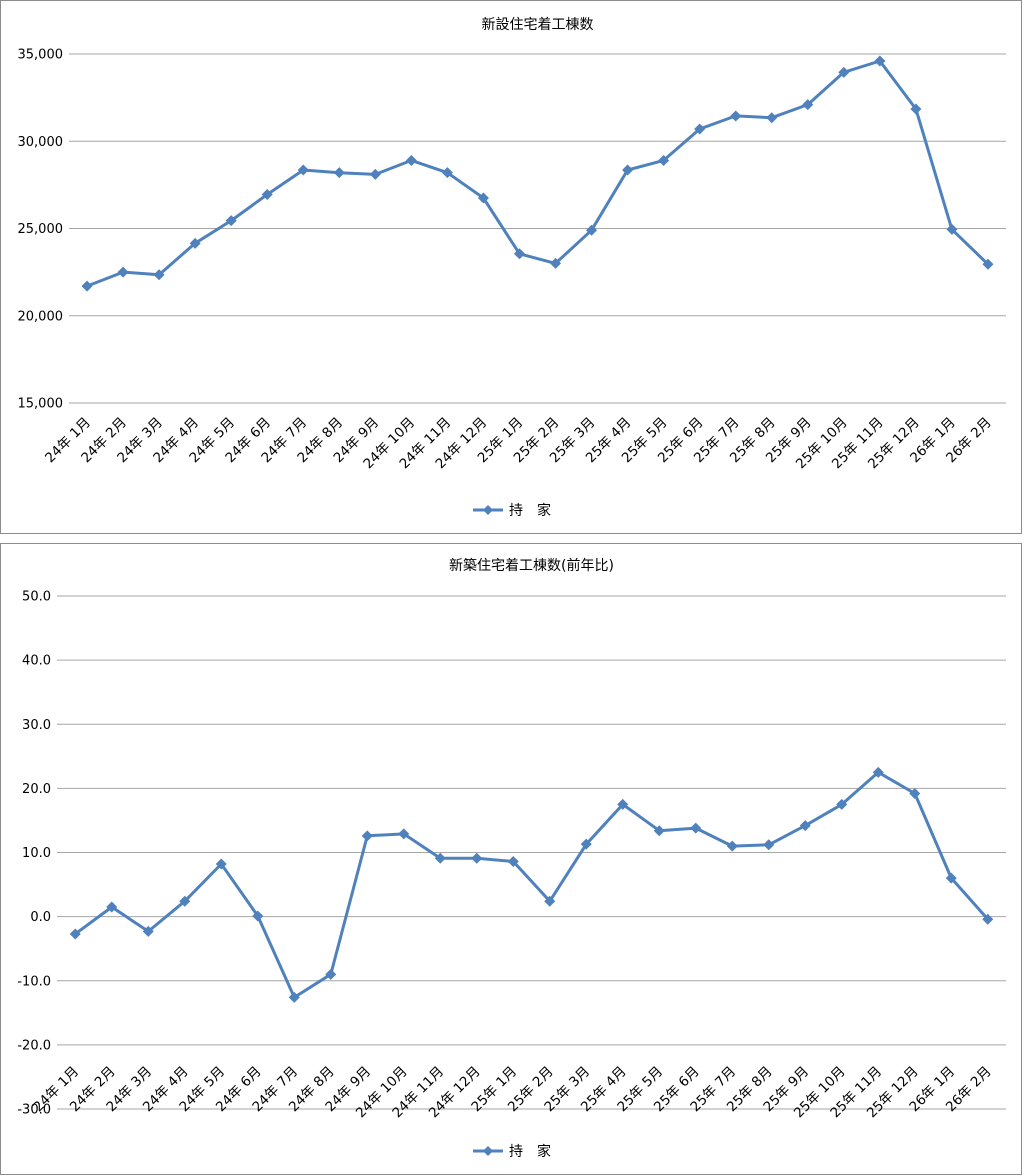 The height and width of the screenshot is (1176, 1024). What do you see at coordinates (36, 597) in the screenshot?
I see `y-tick-label: 50.0` at bounding box center [36, 597].